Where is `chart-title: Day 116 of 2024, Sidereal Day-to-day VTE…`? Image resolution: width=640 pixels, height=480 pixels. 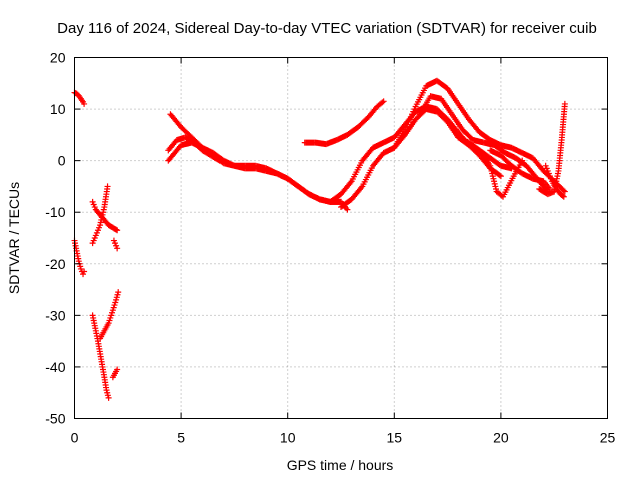
chart-title: Day 116 of 2024, Sidereal Day-to-day VTE… is located at coordinates (327, 28).